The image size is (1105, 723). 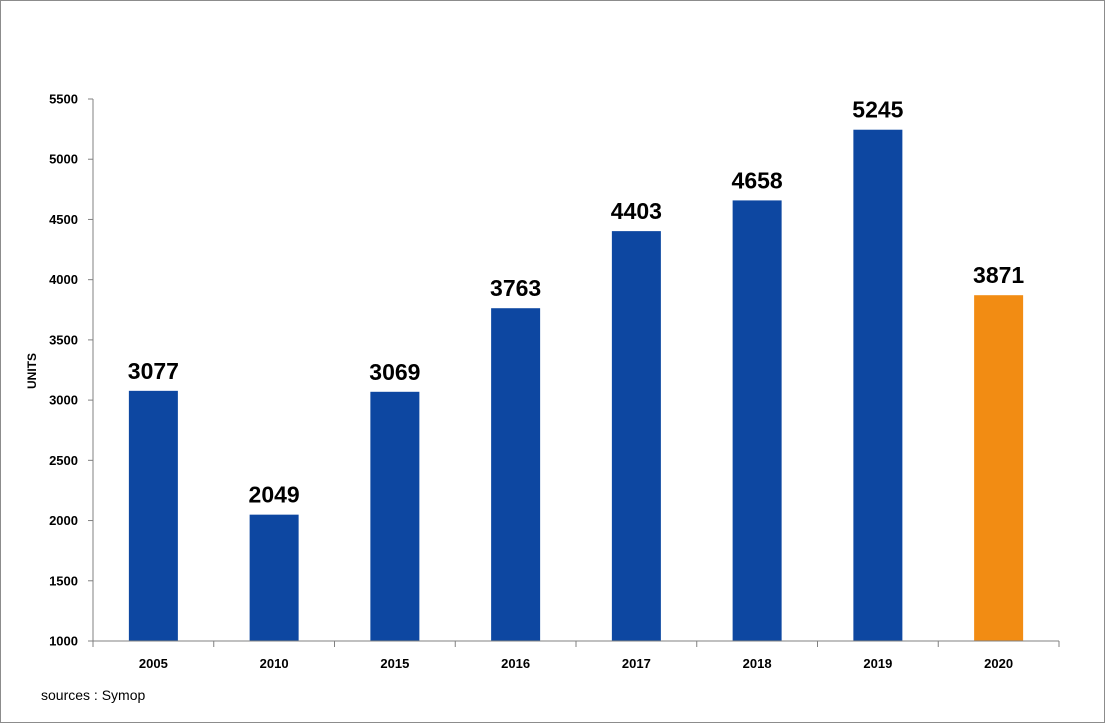 What do you see at coordinates (394, 663) in the screenshot?
I see `x-tick-label-2015: 2015` at bounding box center [394, 663].